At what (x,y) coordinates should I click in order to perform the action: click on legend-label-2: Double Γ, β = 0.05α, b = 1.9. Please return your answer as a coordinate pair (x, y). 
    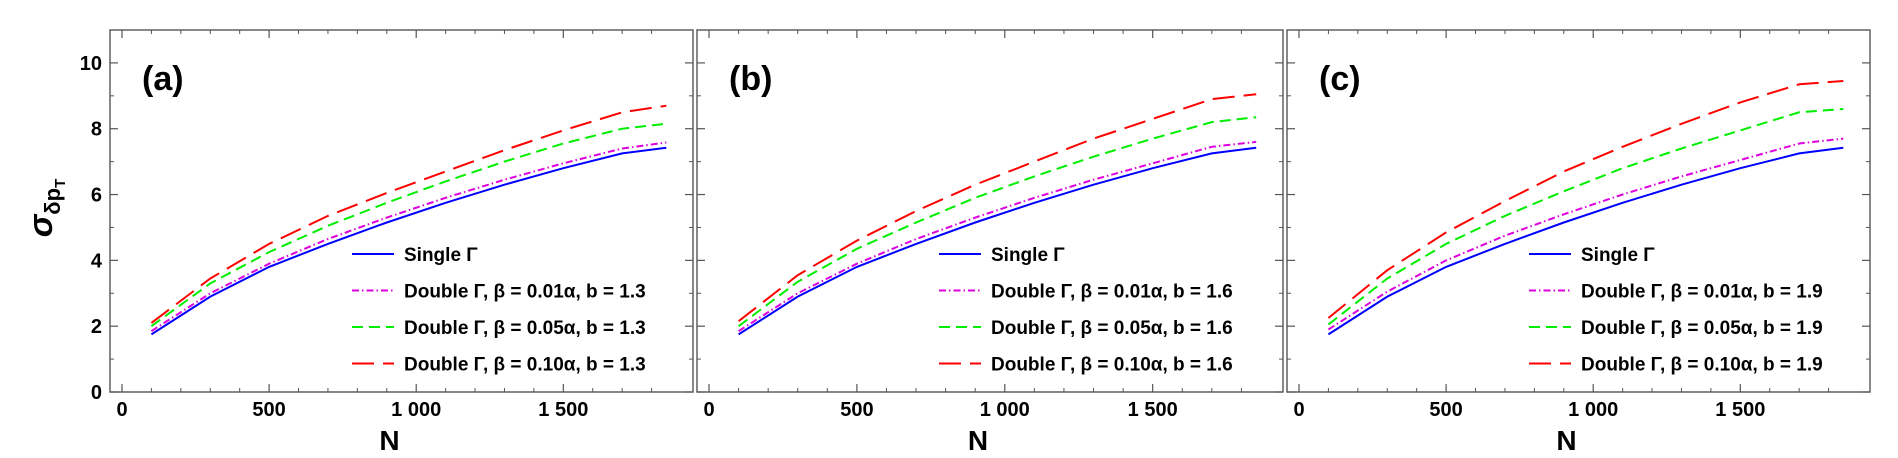
    Looking at the image, I should click on (1702, 328).